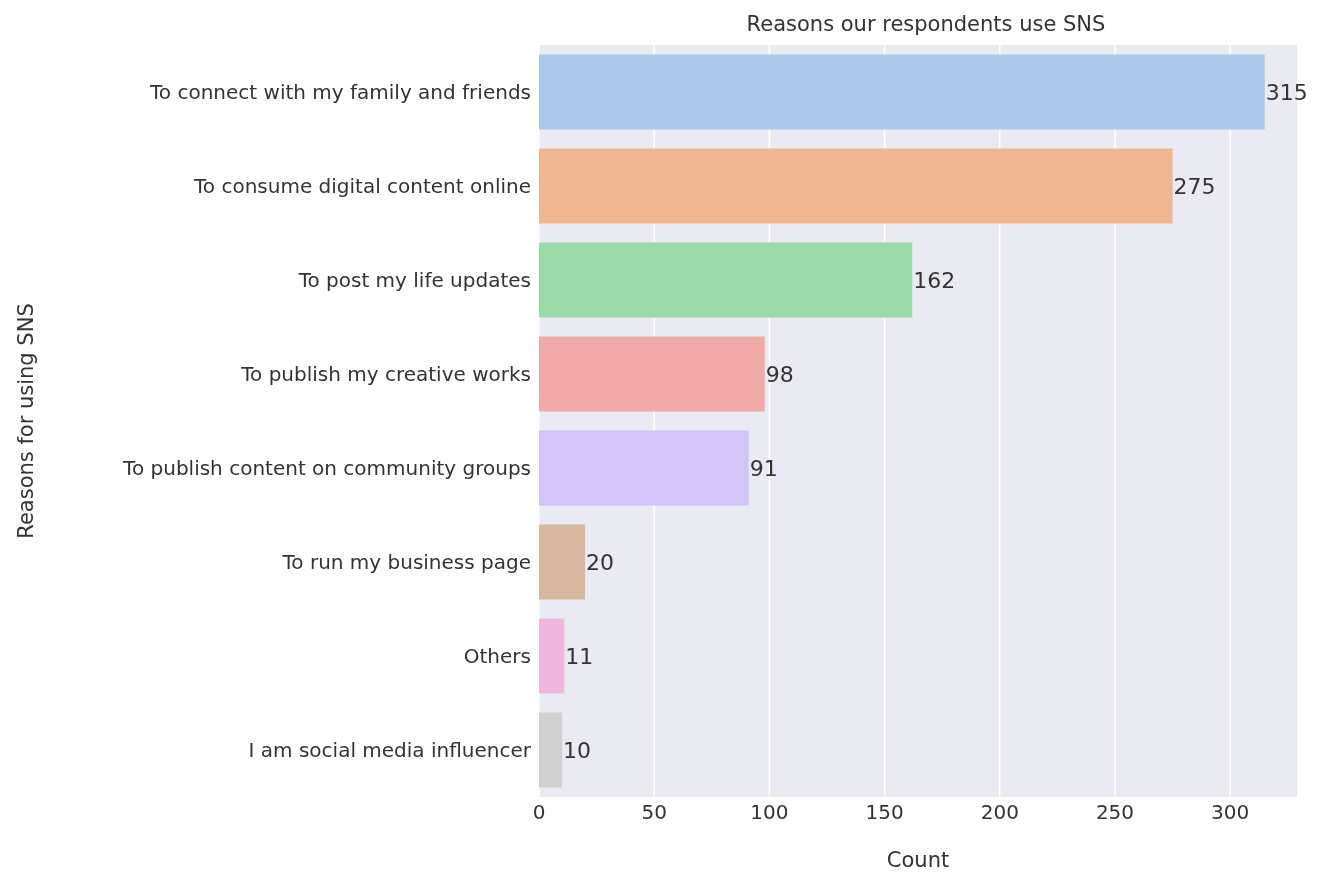 The width and height of the screenshot is (1320, 883). What do you see at coordinates (385, 374) in the screenshot?
I see `y-tick-label: To publish my creative works` at bounding box center [385, 374].